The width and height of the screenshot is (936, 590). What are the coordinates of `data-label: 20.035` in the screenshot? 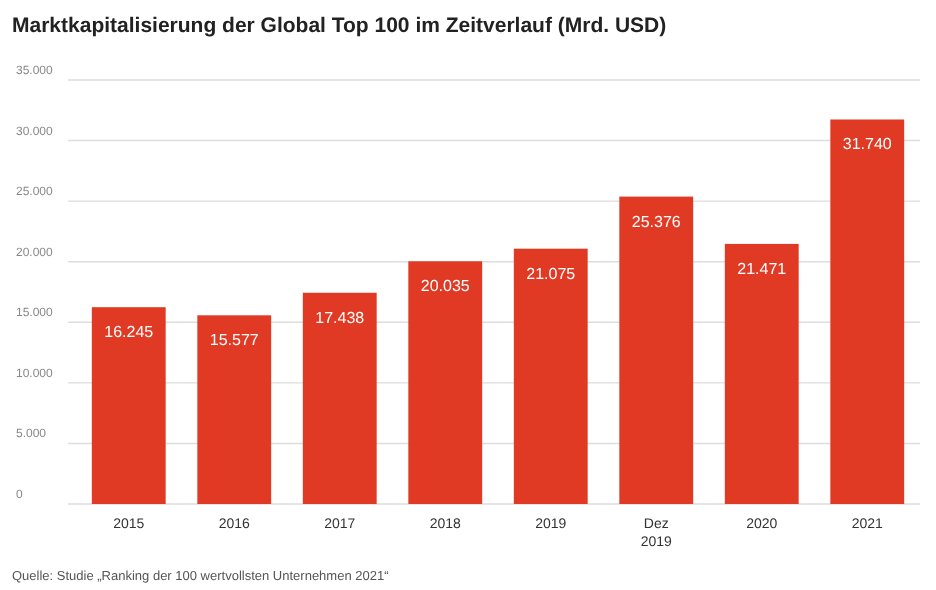 It's located at (445, 286).